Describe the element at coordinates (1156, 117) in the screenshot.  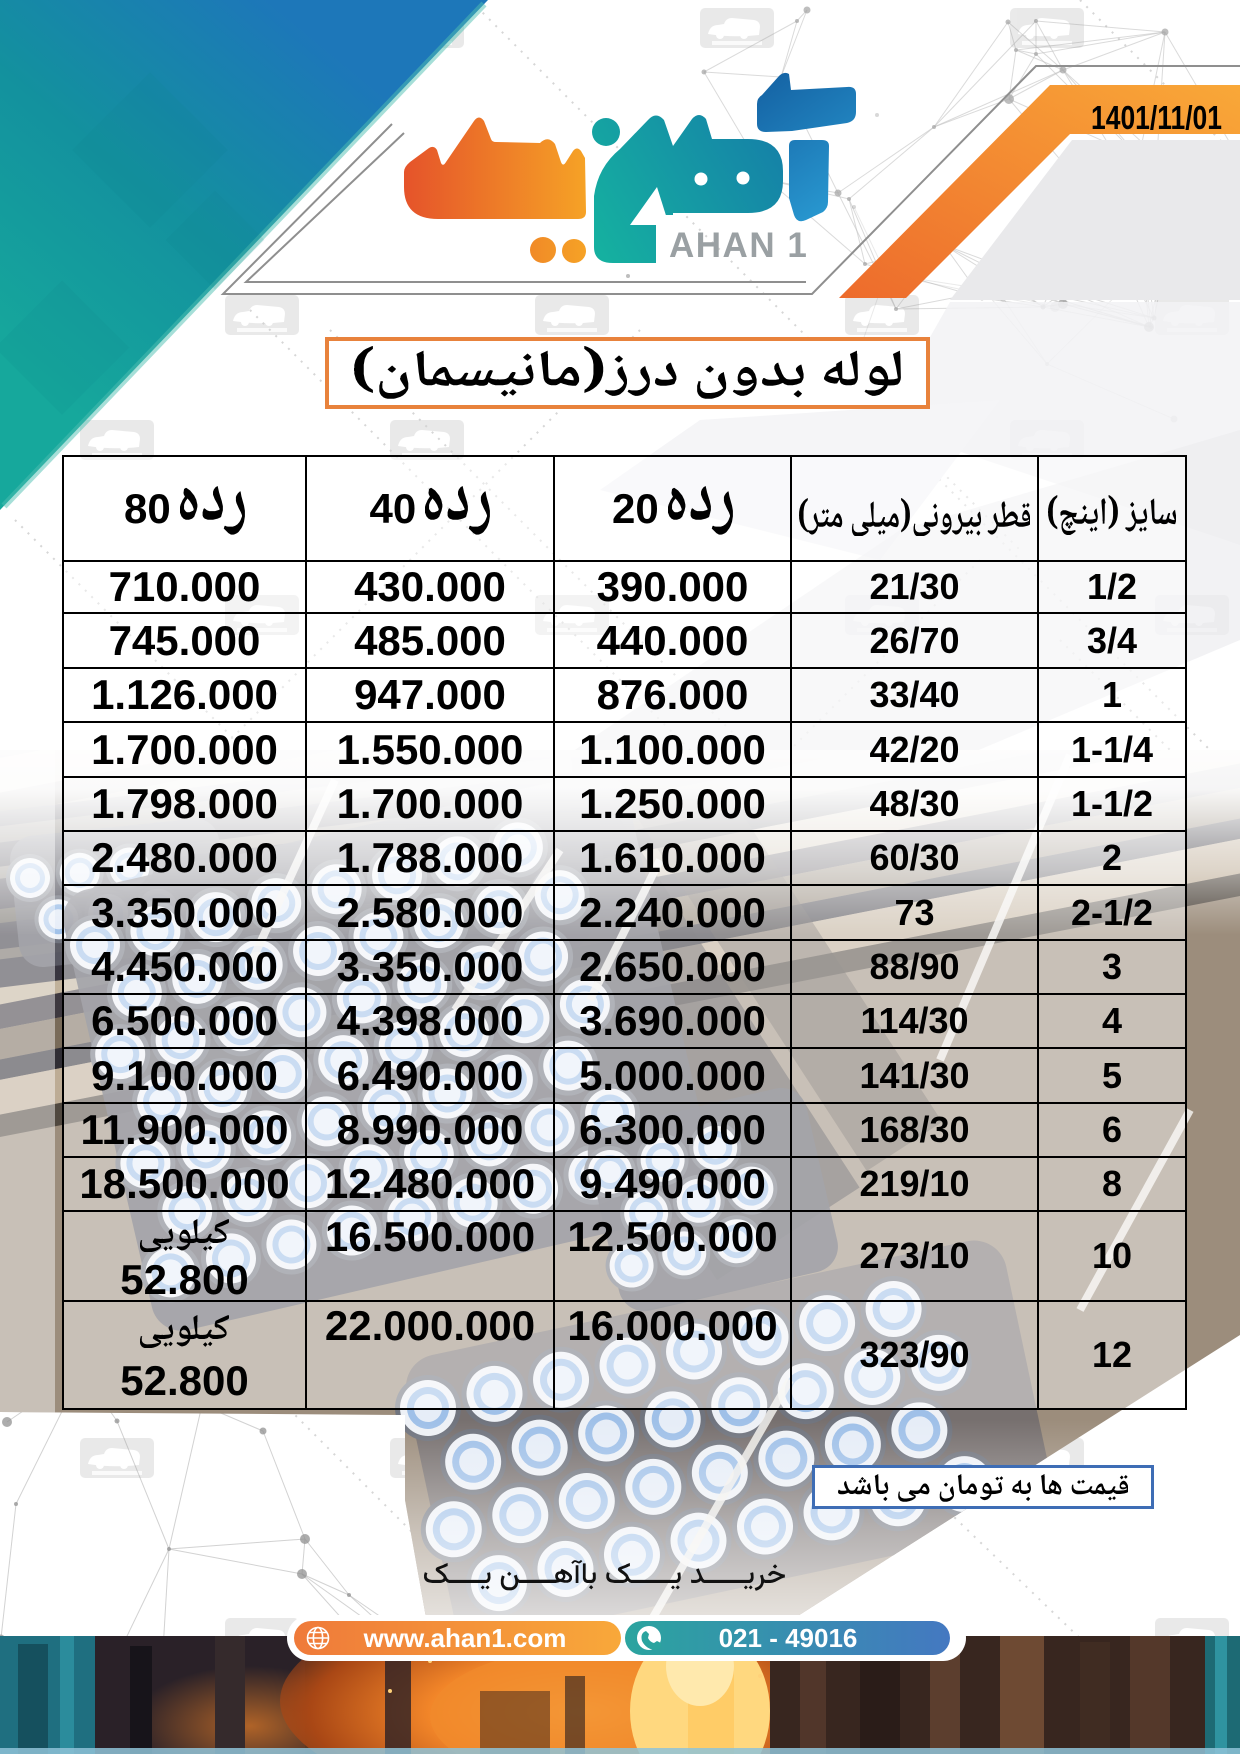
I see `svg-text: 1401/11/01` at that location.